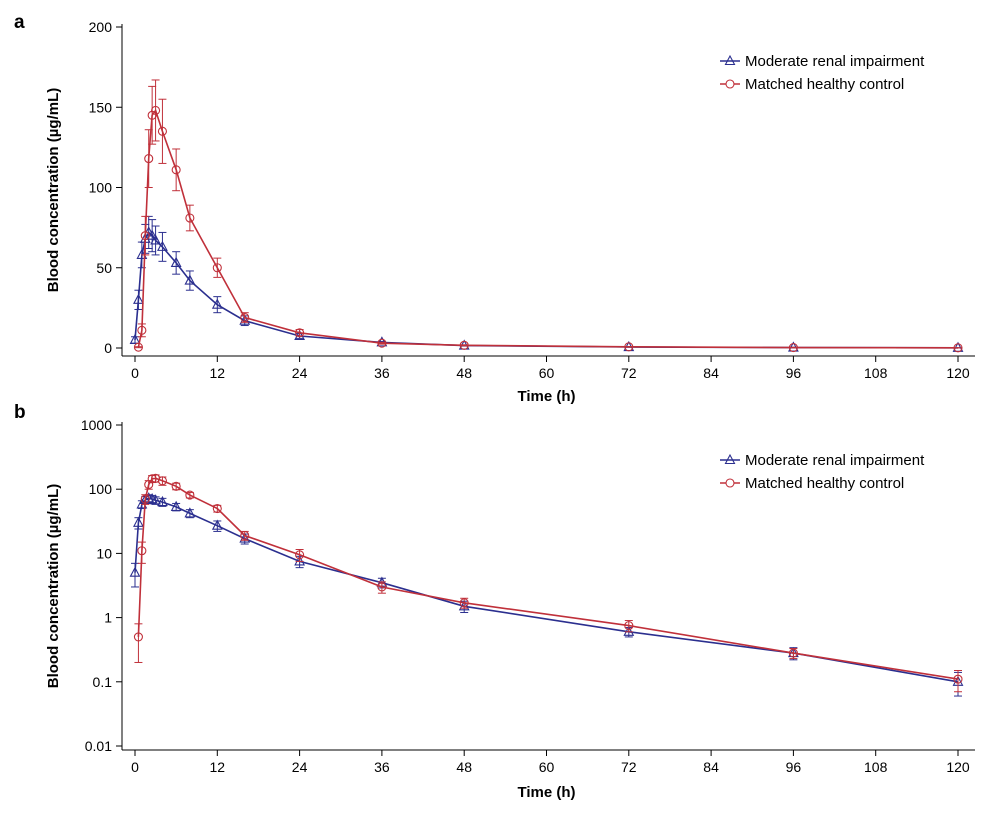 The width and height of the screenshot is (1000, 817). Describe the element at coordinates (876, 373) in the screenshot. I see `panel-a-x-tick-label: 108` at that location.